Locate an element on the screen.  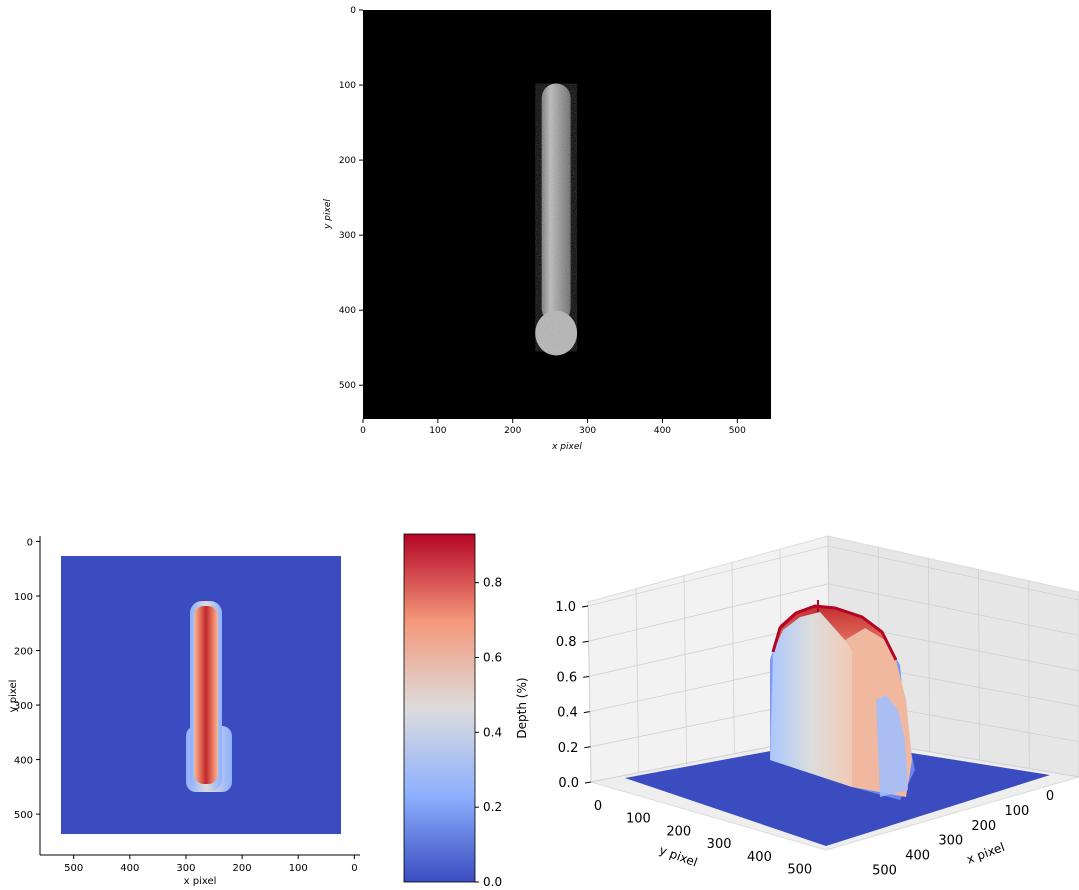
surface3d-y-axis-label: y pixel is located at coordinates (678, 856).